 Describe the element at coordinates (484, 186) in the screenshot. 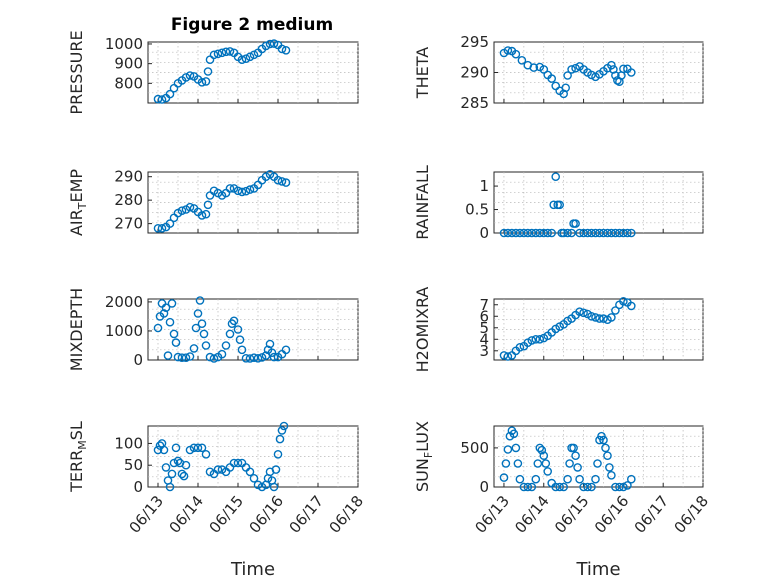

I see `y-tick-label: 1` at that location.